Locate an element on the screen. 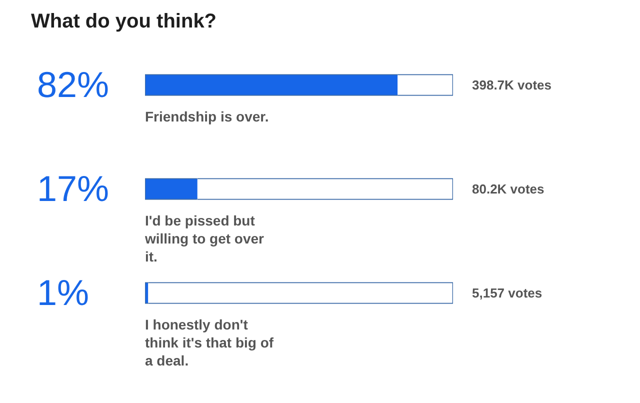  data-label: 82% is located at coordinates (73, 84).